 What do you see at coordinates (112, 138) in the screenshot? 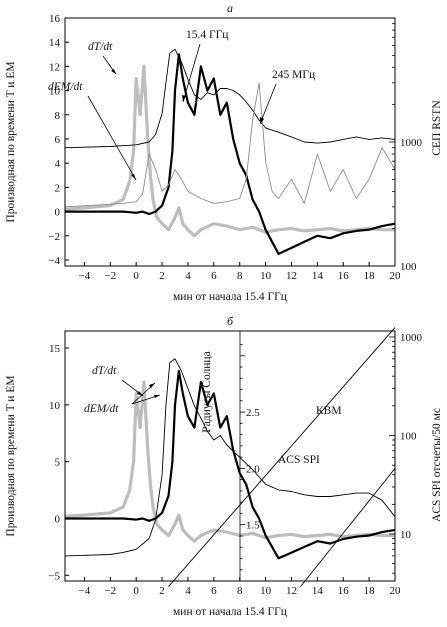
I see `panel-a-arrow-dem` at bounding box center [112, 138].